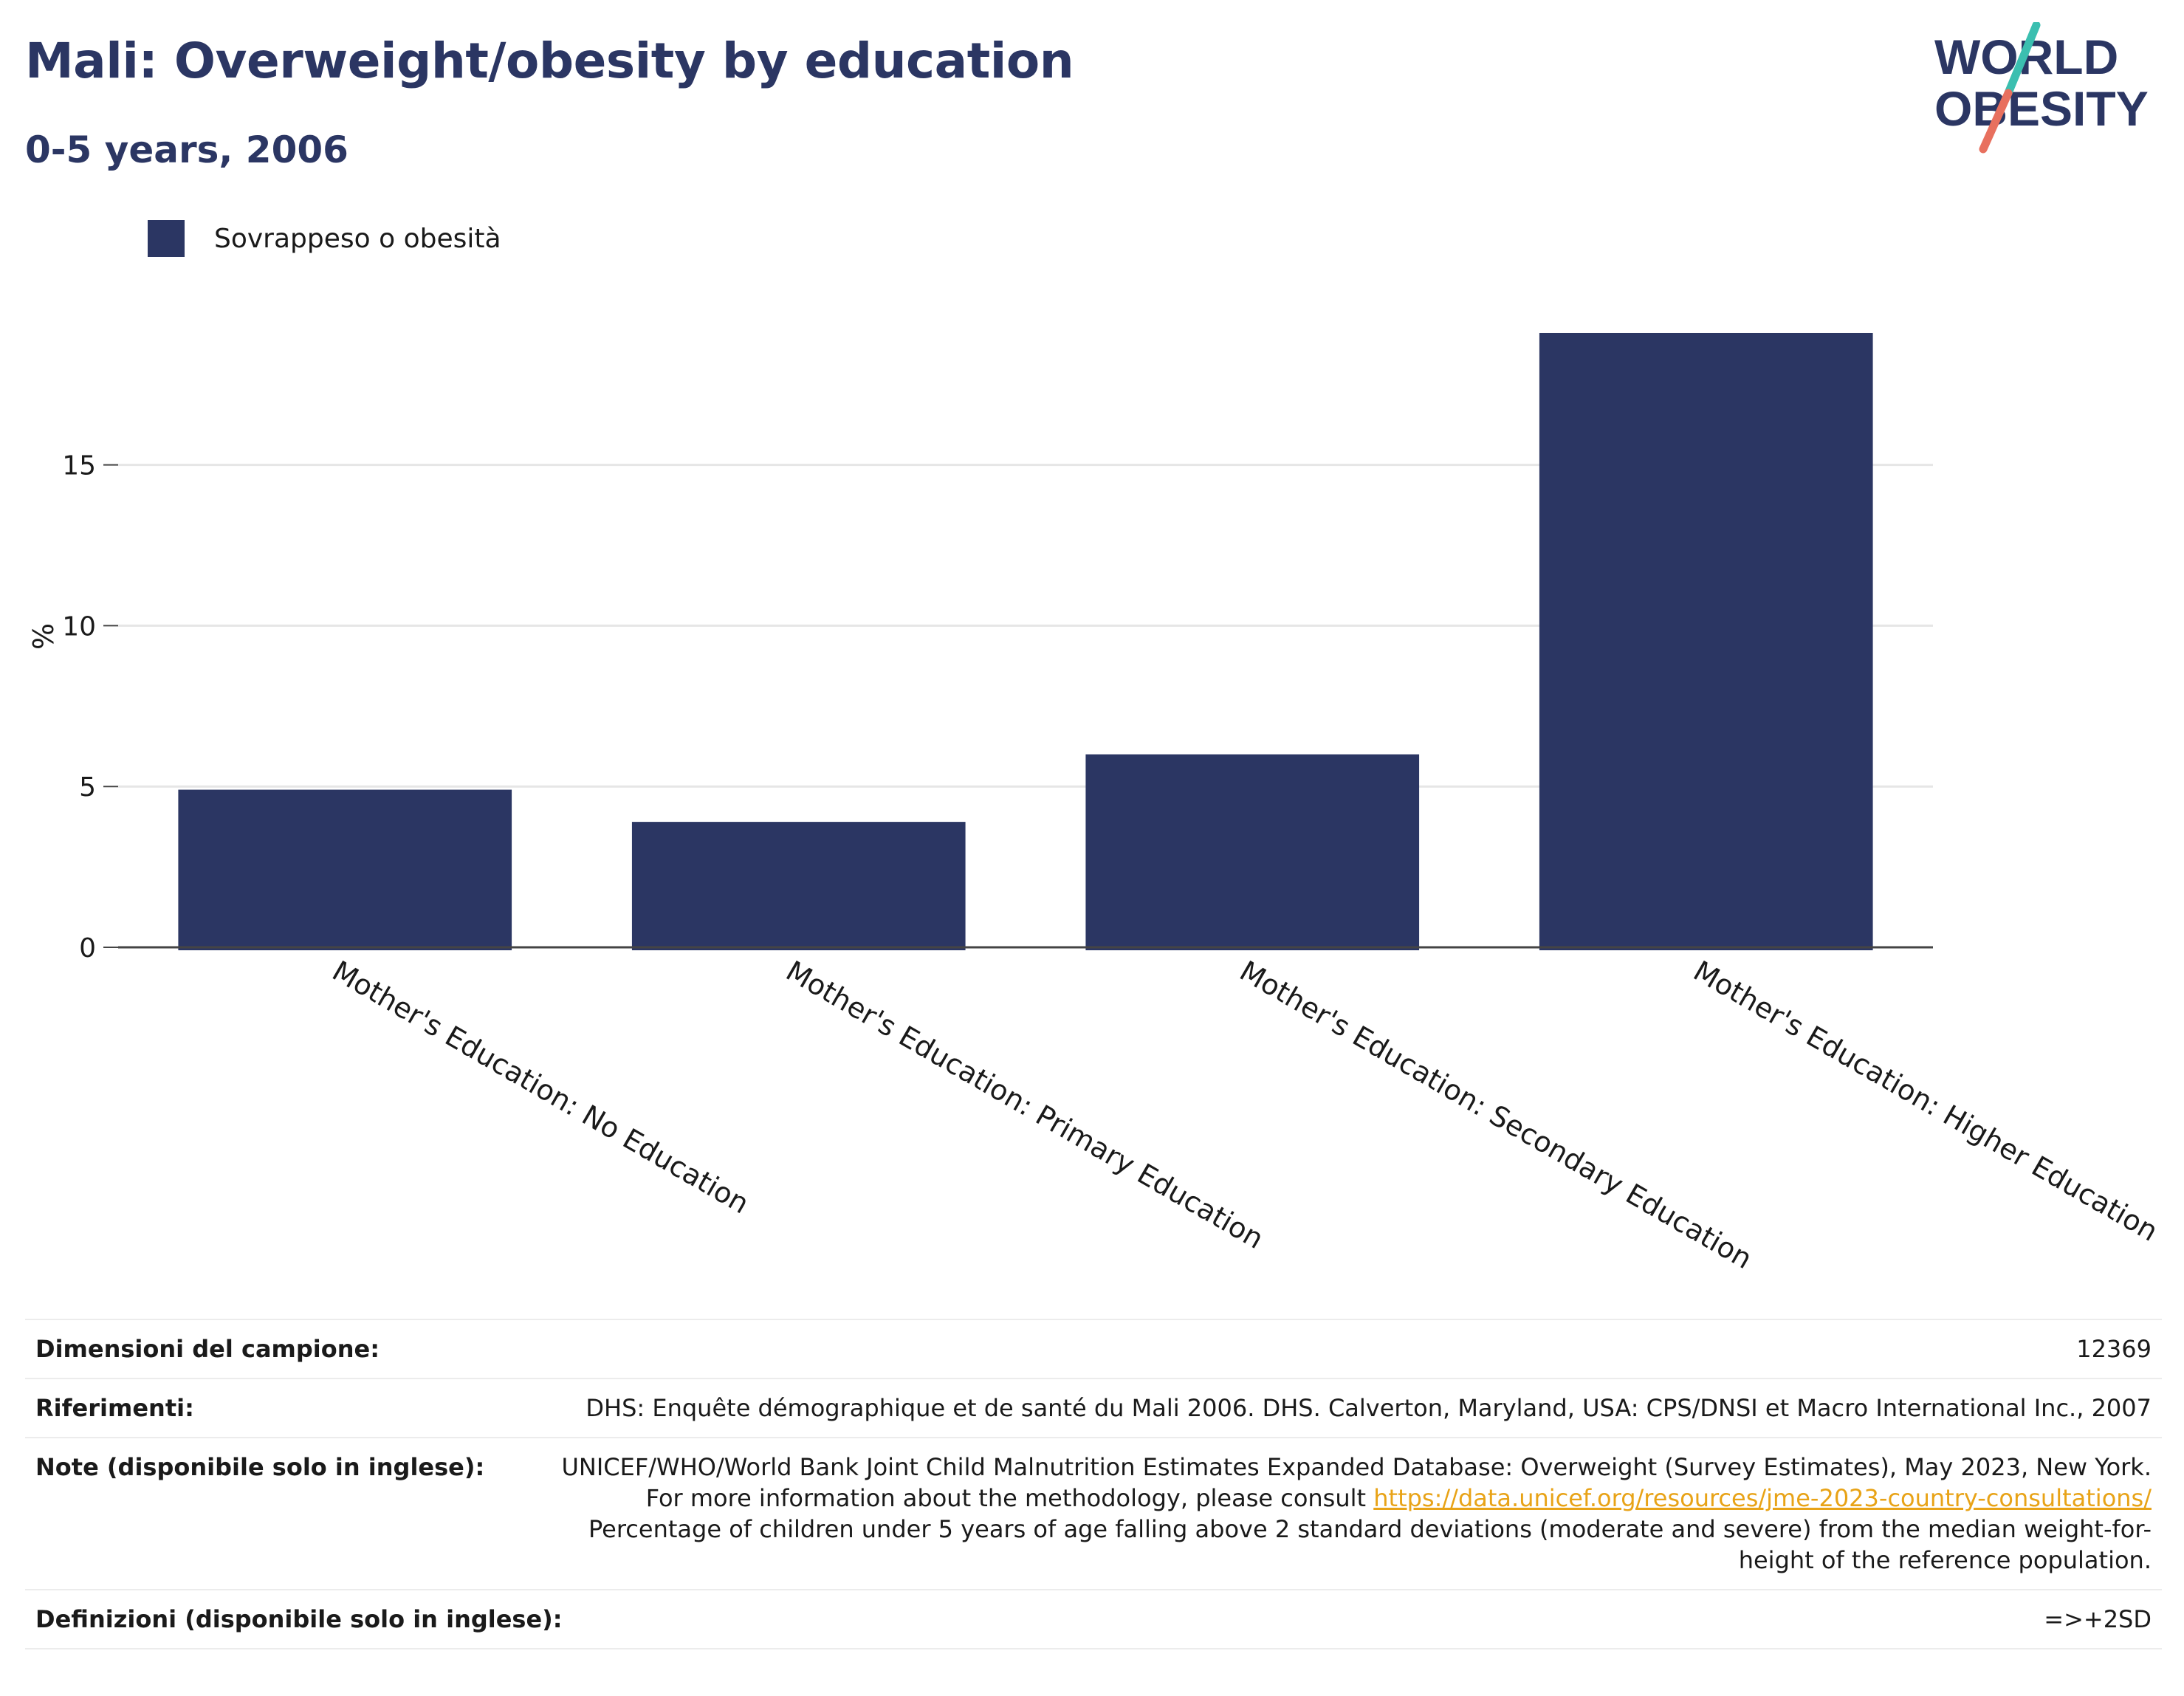 The height and width of the screenshot is (1696, 2184). What do you see at coordinates (1093, 1348) in the screenshot?
I see `info-row-sample: Dimensioni del campione: 12369` at bounding box center [1093, 1348].